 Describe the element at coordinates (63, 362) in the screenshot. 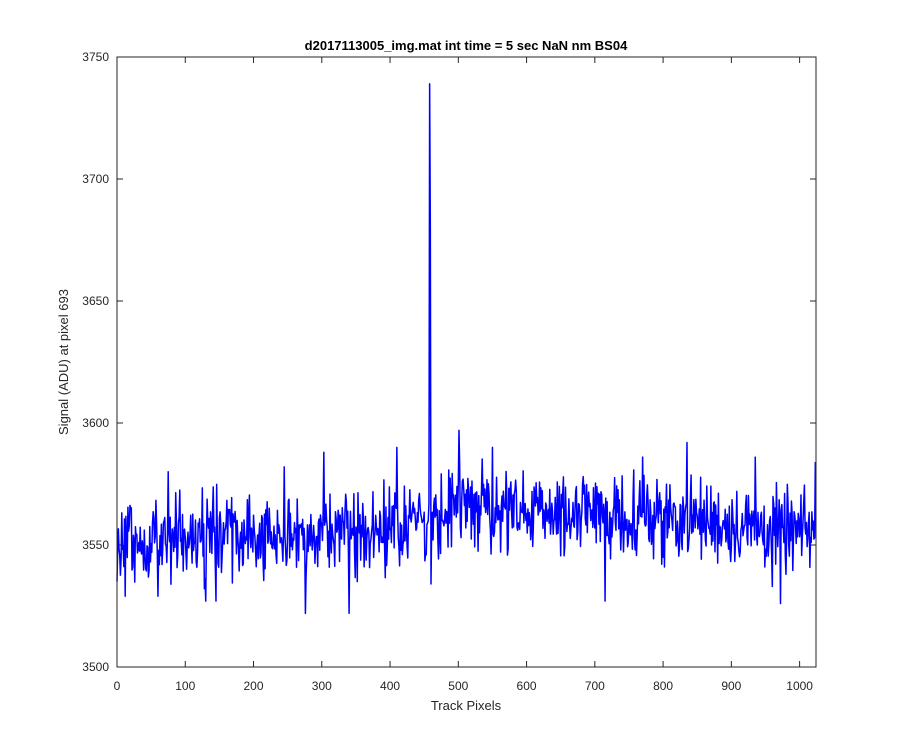

I see `y-axis-label: Signal (ADU) at pixel 693` at that location.